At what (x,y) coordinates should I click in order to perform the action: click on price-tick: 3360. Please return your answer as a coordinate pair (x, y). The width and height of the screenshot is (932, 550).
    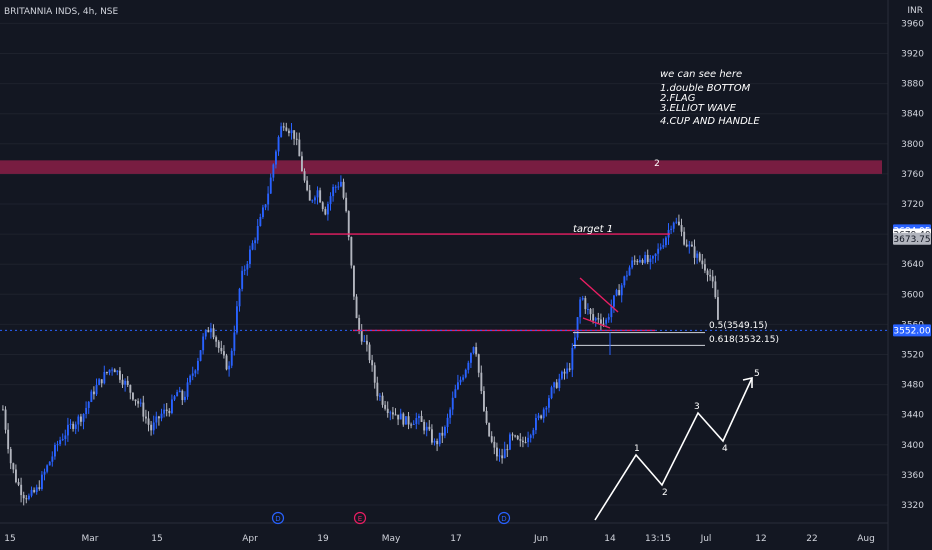
    Looking at the image, I should click on (912, 476).